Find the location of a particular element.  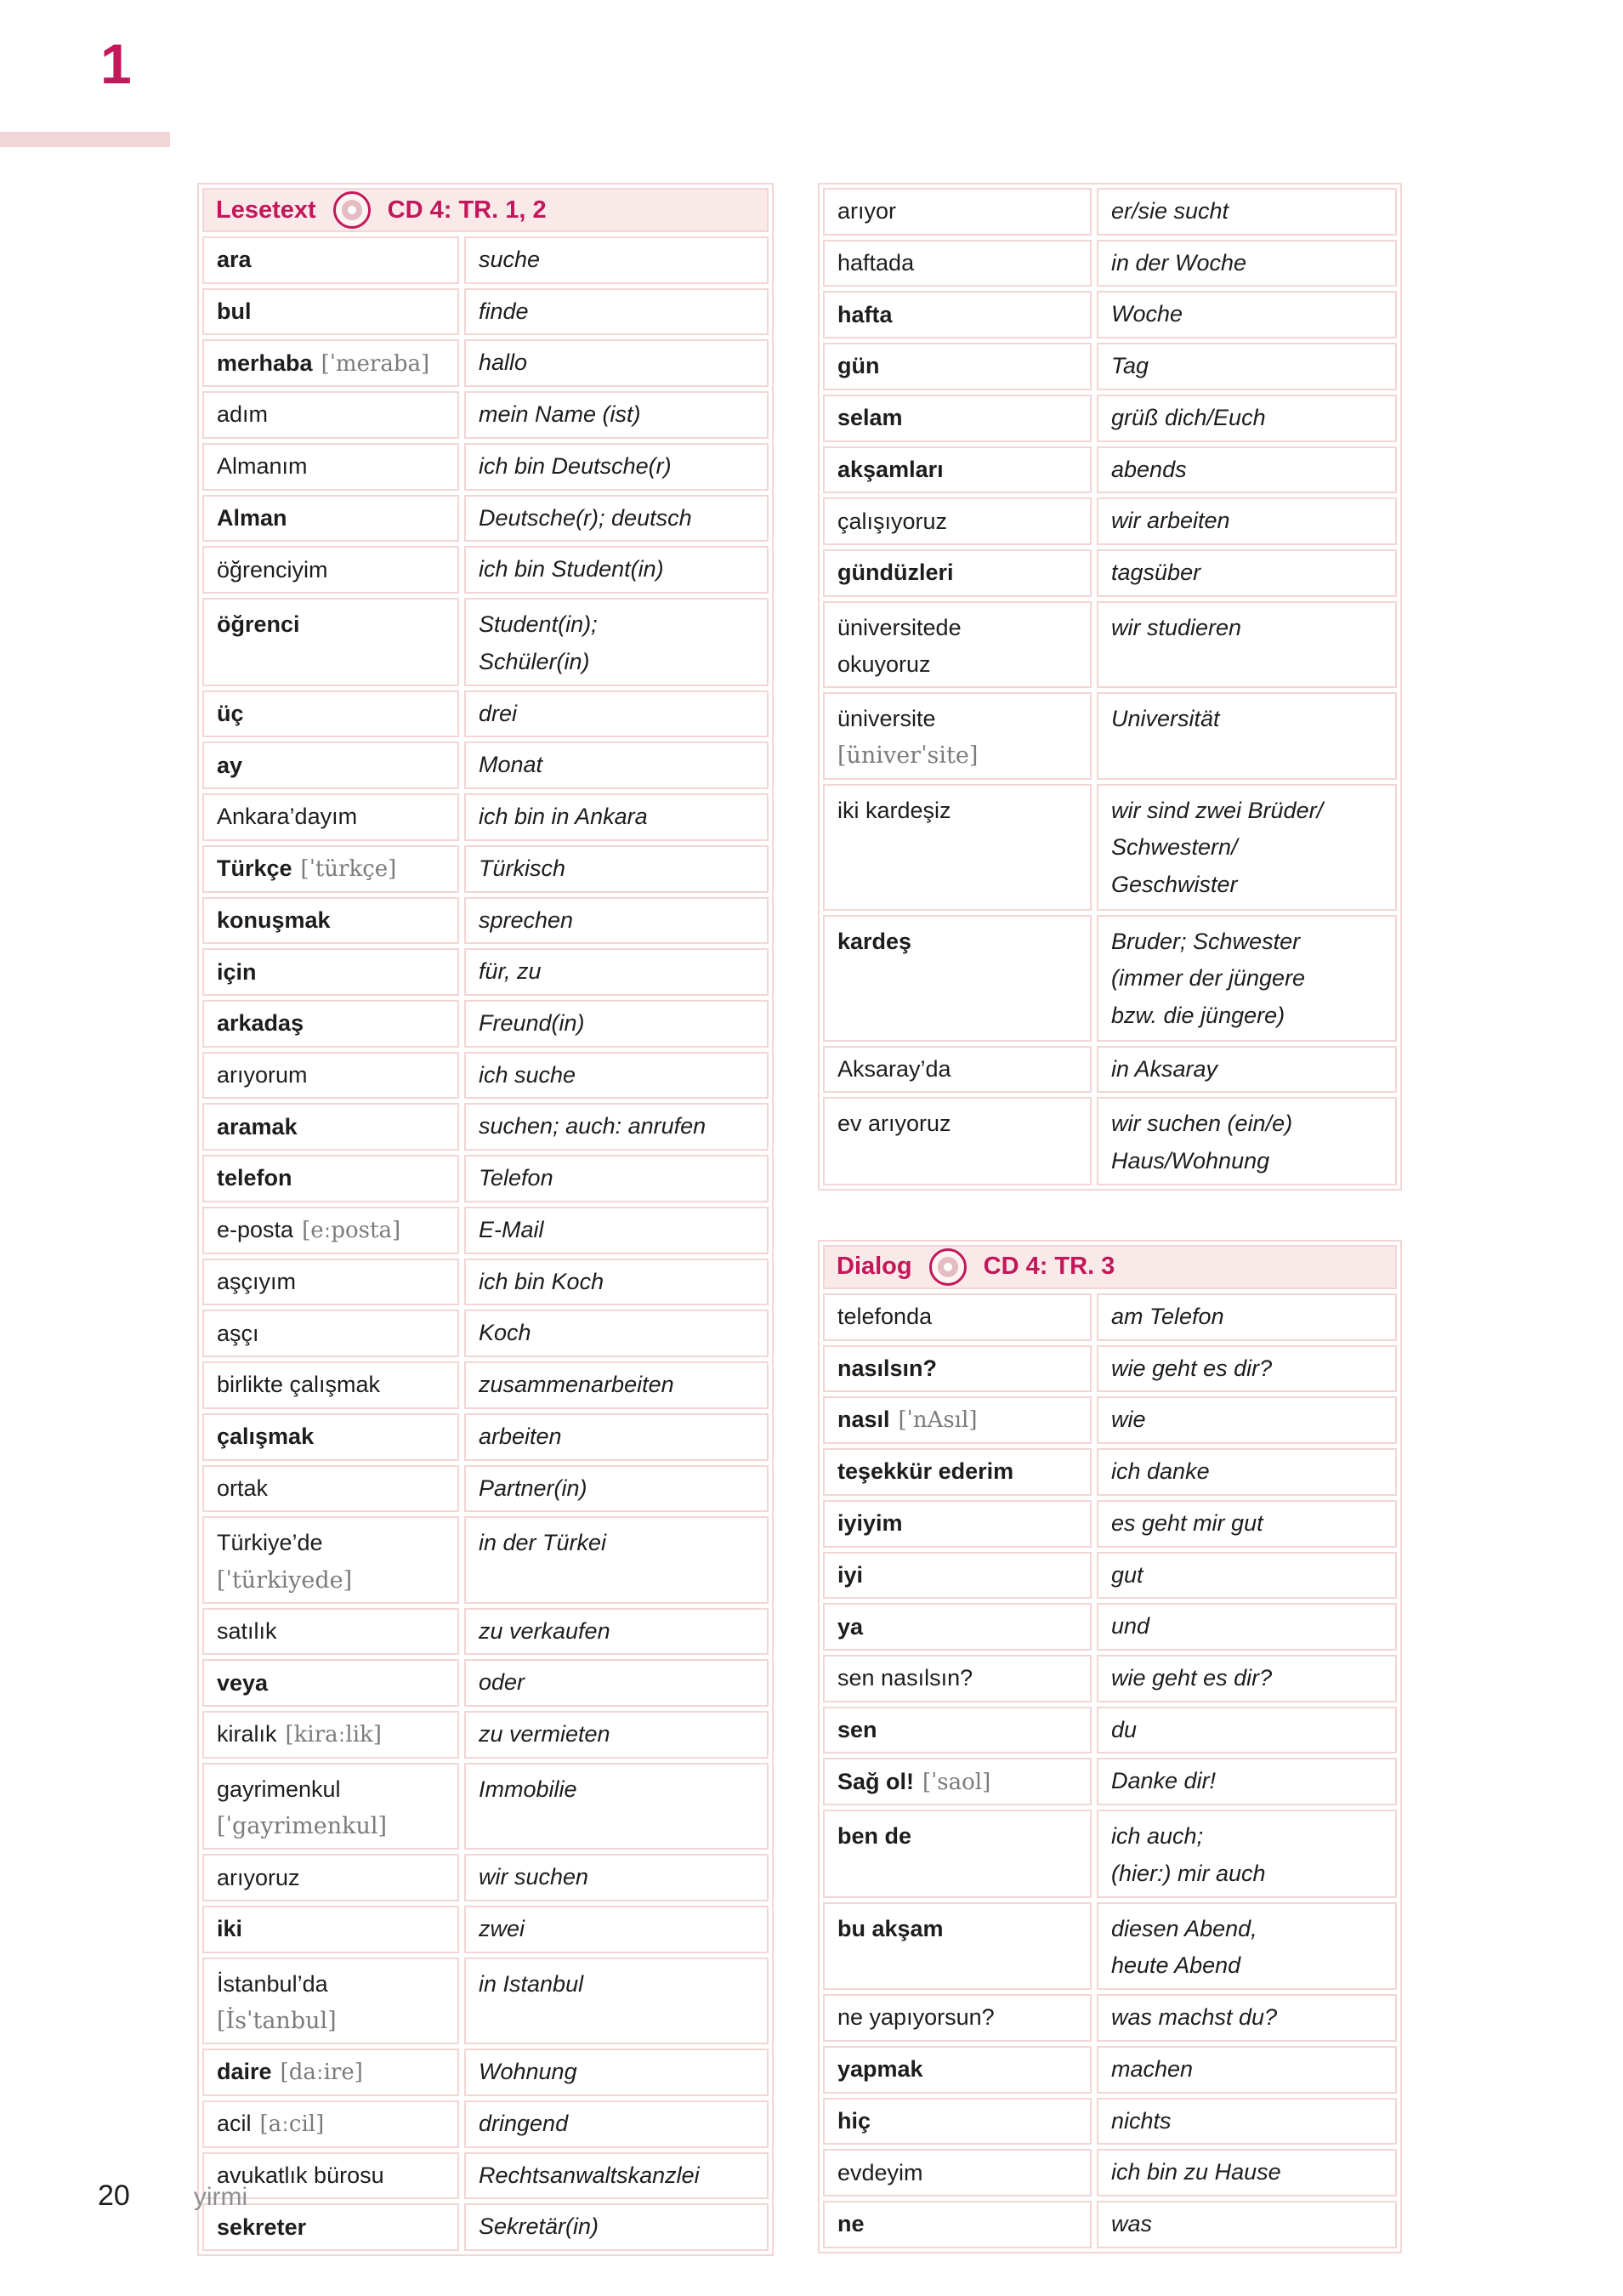

german-translation: Geschwister is located at coordinates (1174, 885).